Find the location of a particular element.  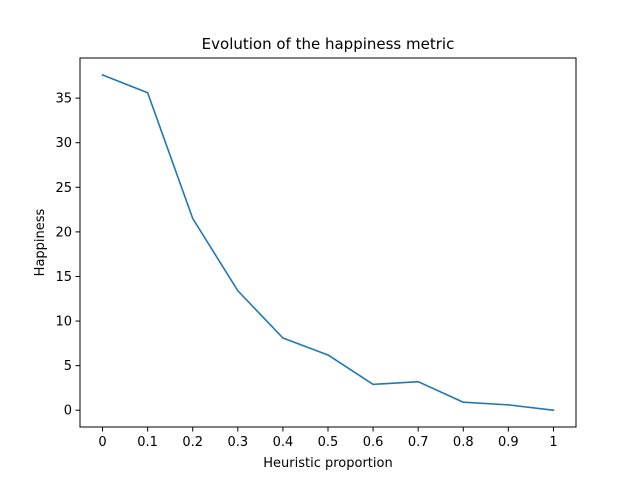

x-tick-label: 0.1 is located at coordinates (147, 442).